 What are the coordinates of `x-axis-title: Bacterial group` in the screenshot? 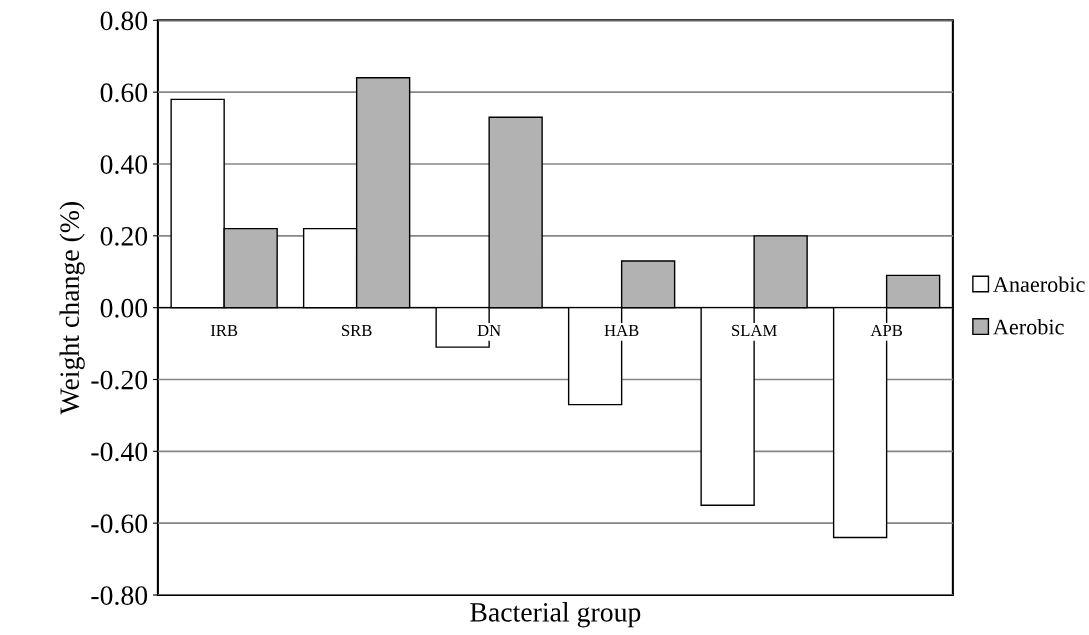 It's located at (555, 615).